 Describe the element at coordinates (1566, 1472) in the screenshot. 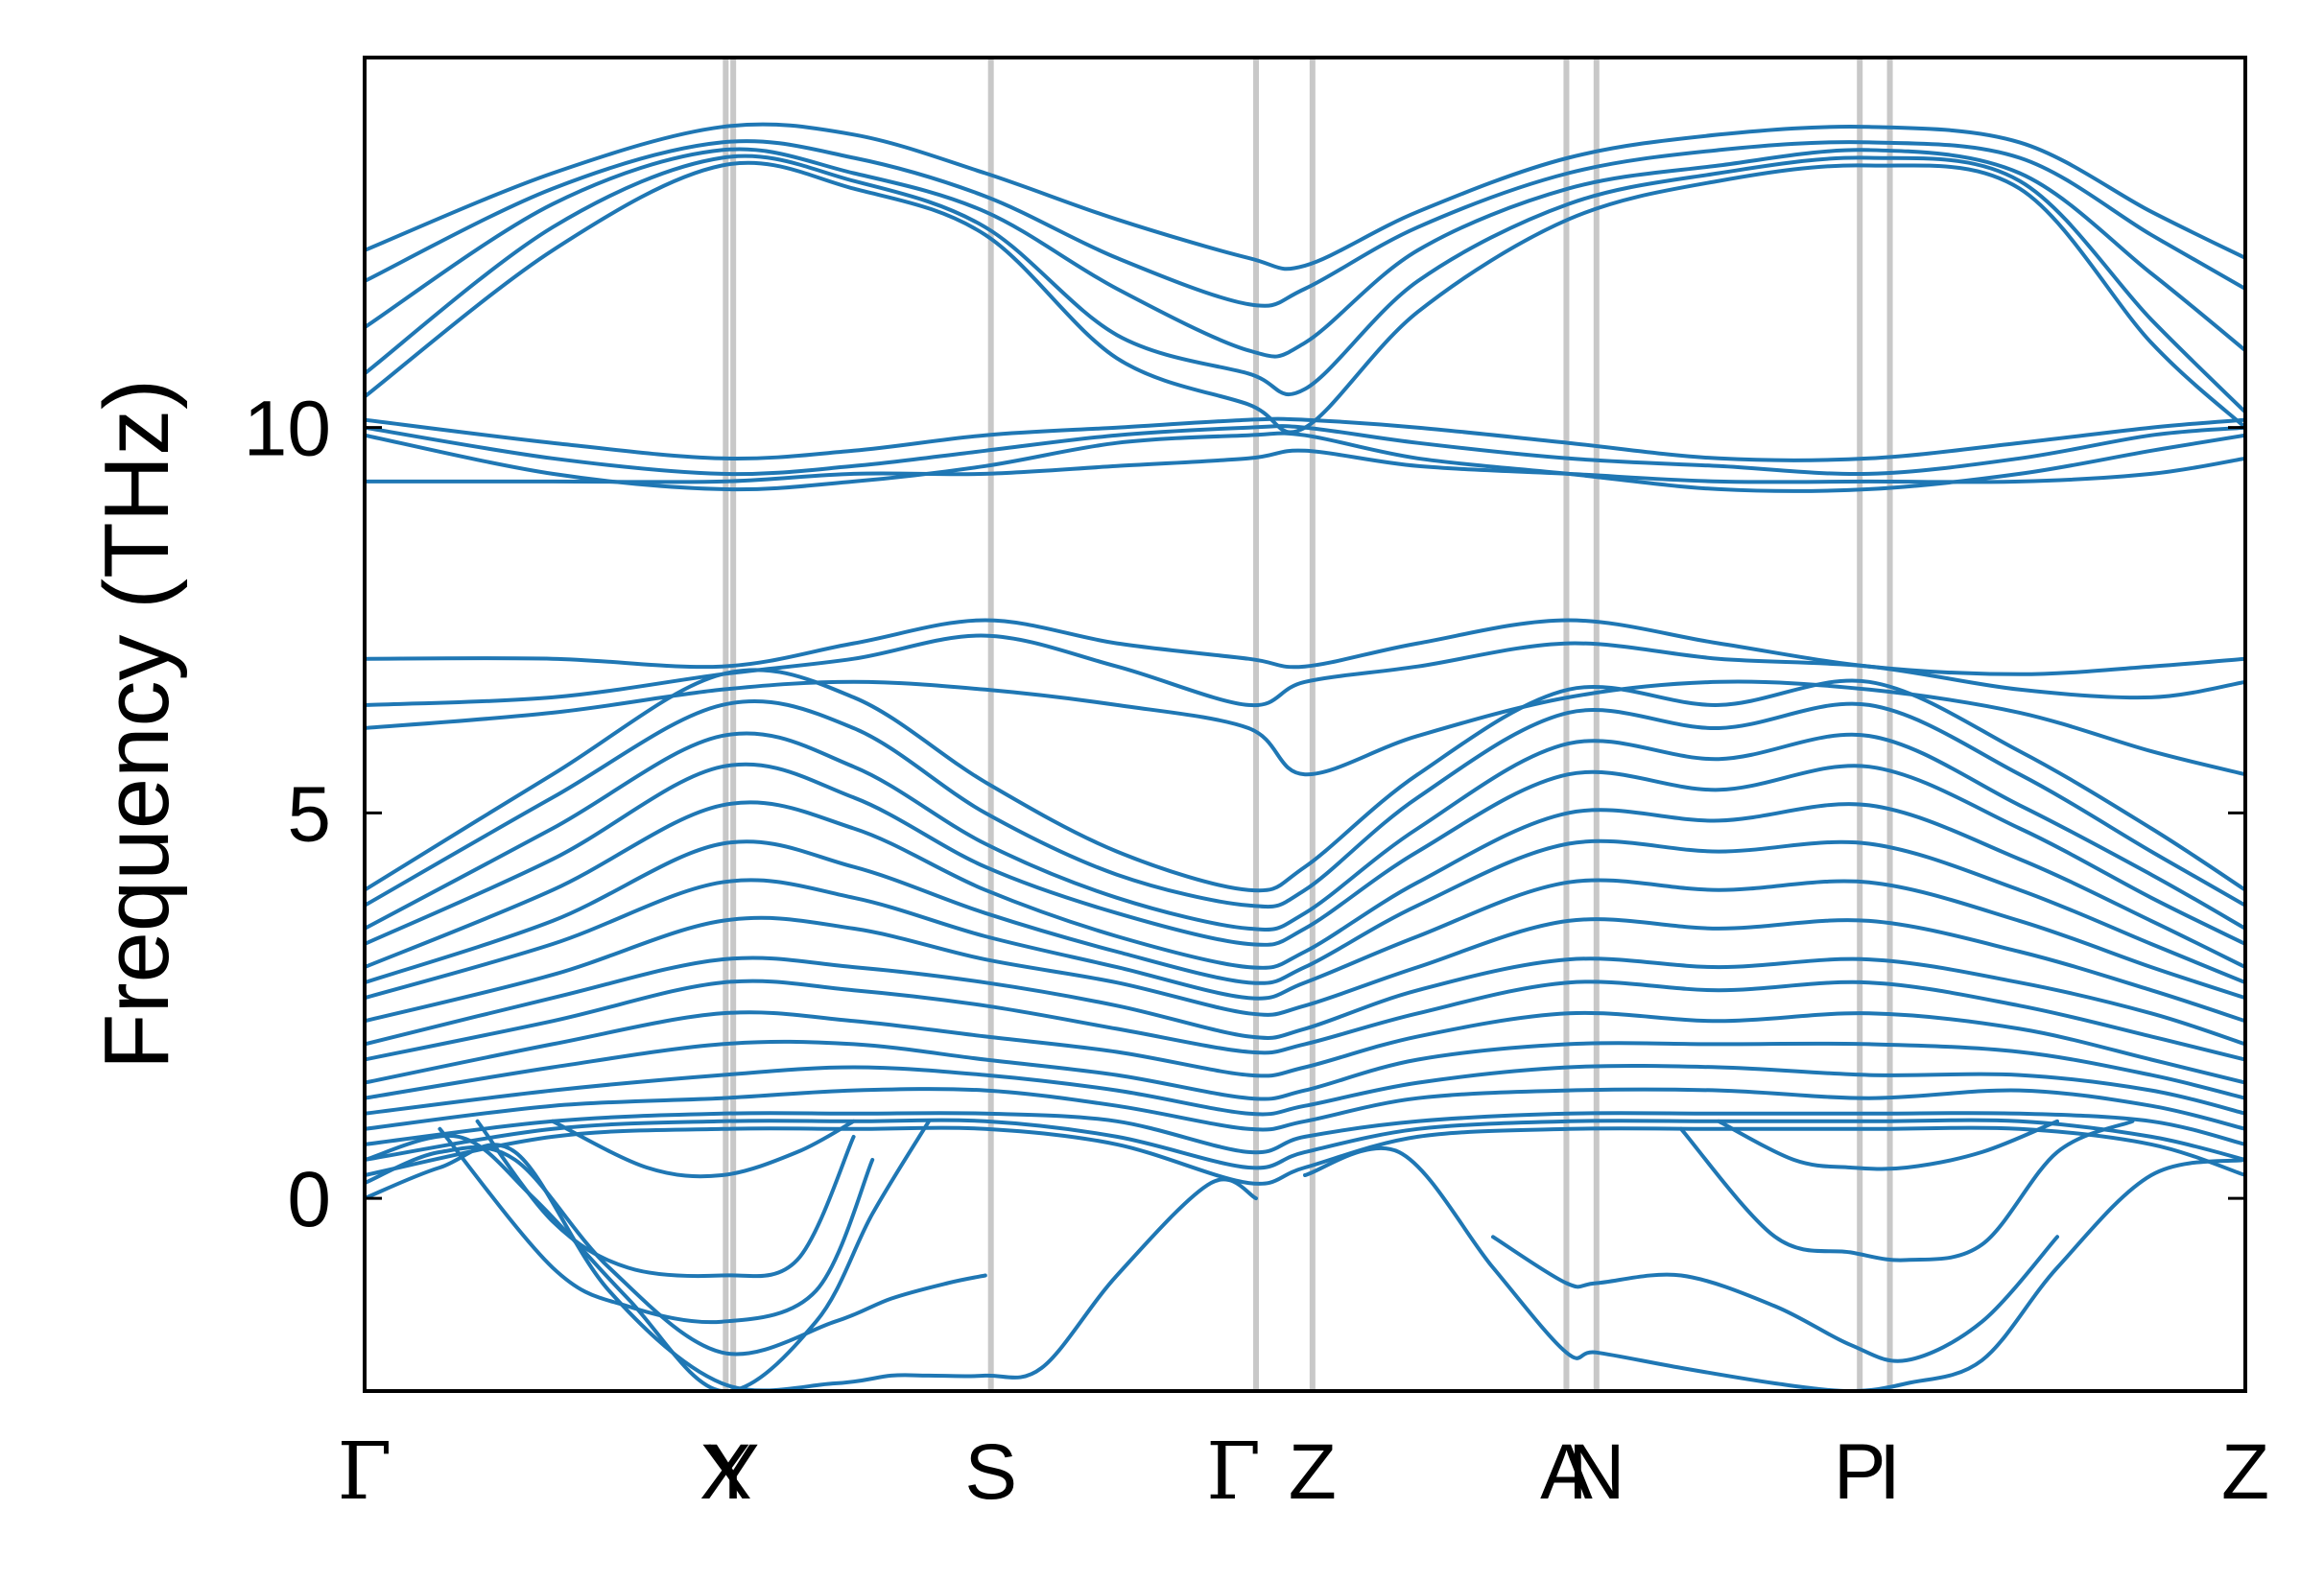

I see `x-tick-label-6: A` at that location.